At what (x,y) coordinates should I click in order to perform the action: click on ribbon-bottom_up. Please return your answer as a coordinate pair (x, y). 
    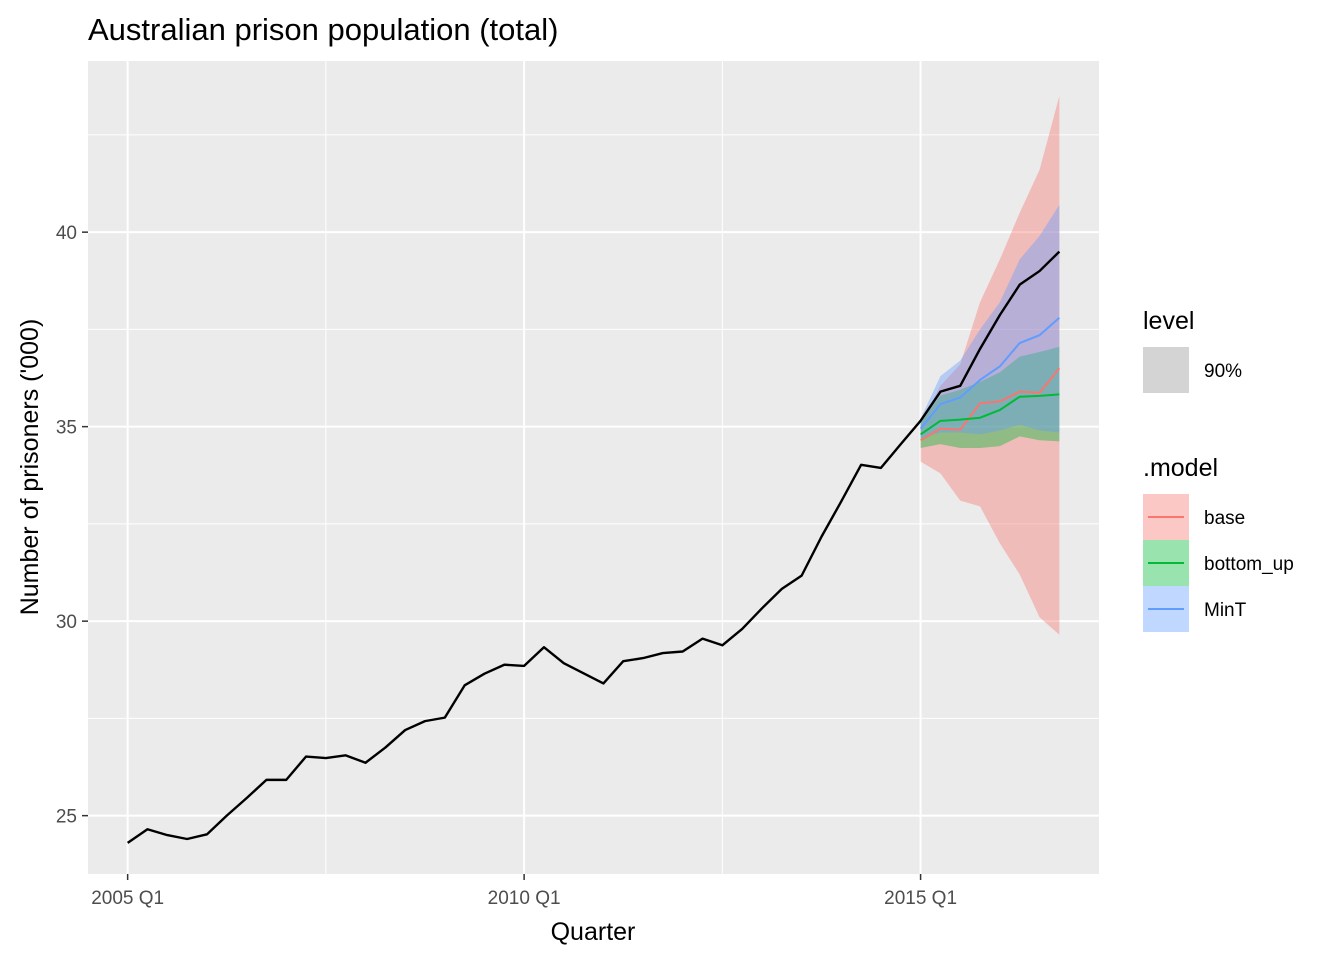
    Looking at the image, I should click on (990, 397).